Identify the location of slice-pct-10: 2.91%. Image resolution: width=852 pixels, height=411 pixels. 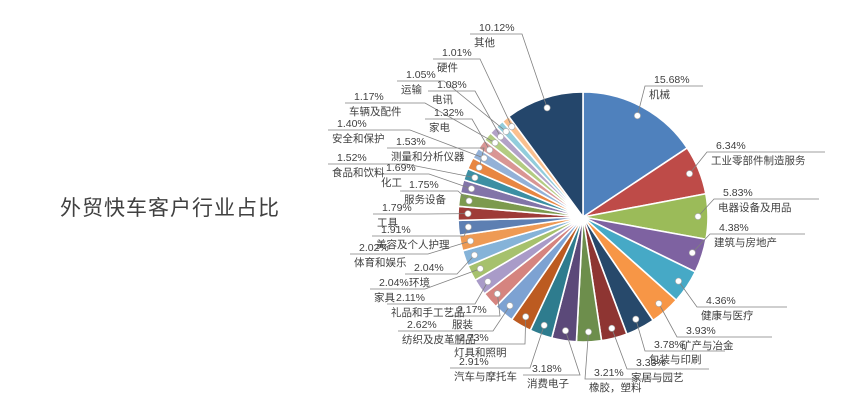
(474, 362).